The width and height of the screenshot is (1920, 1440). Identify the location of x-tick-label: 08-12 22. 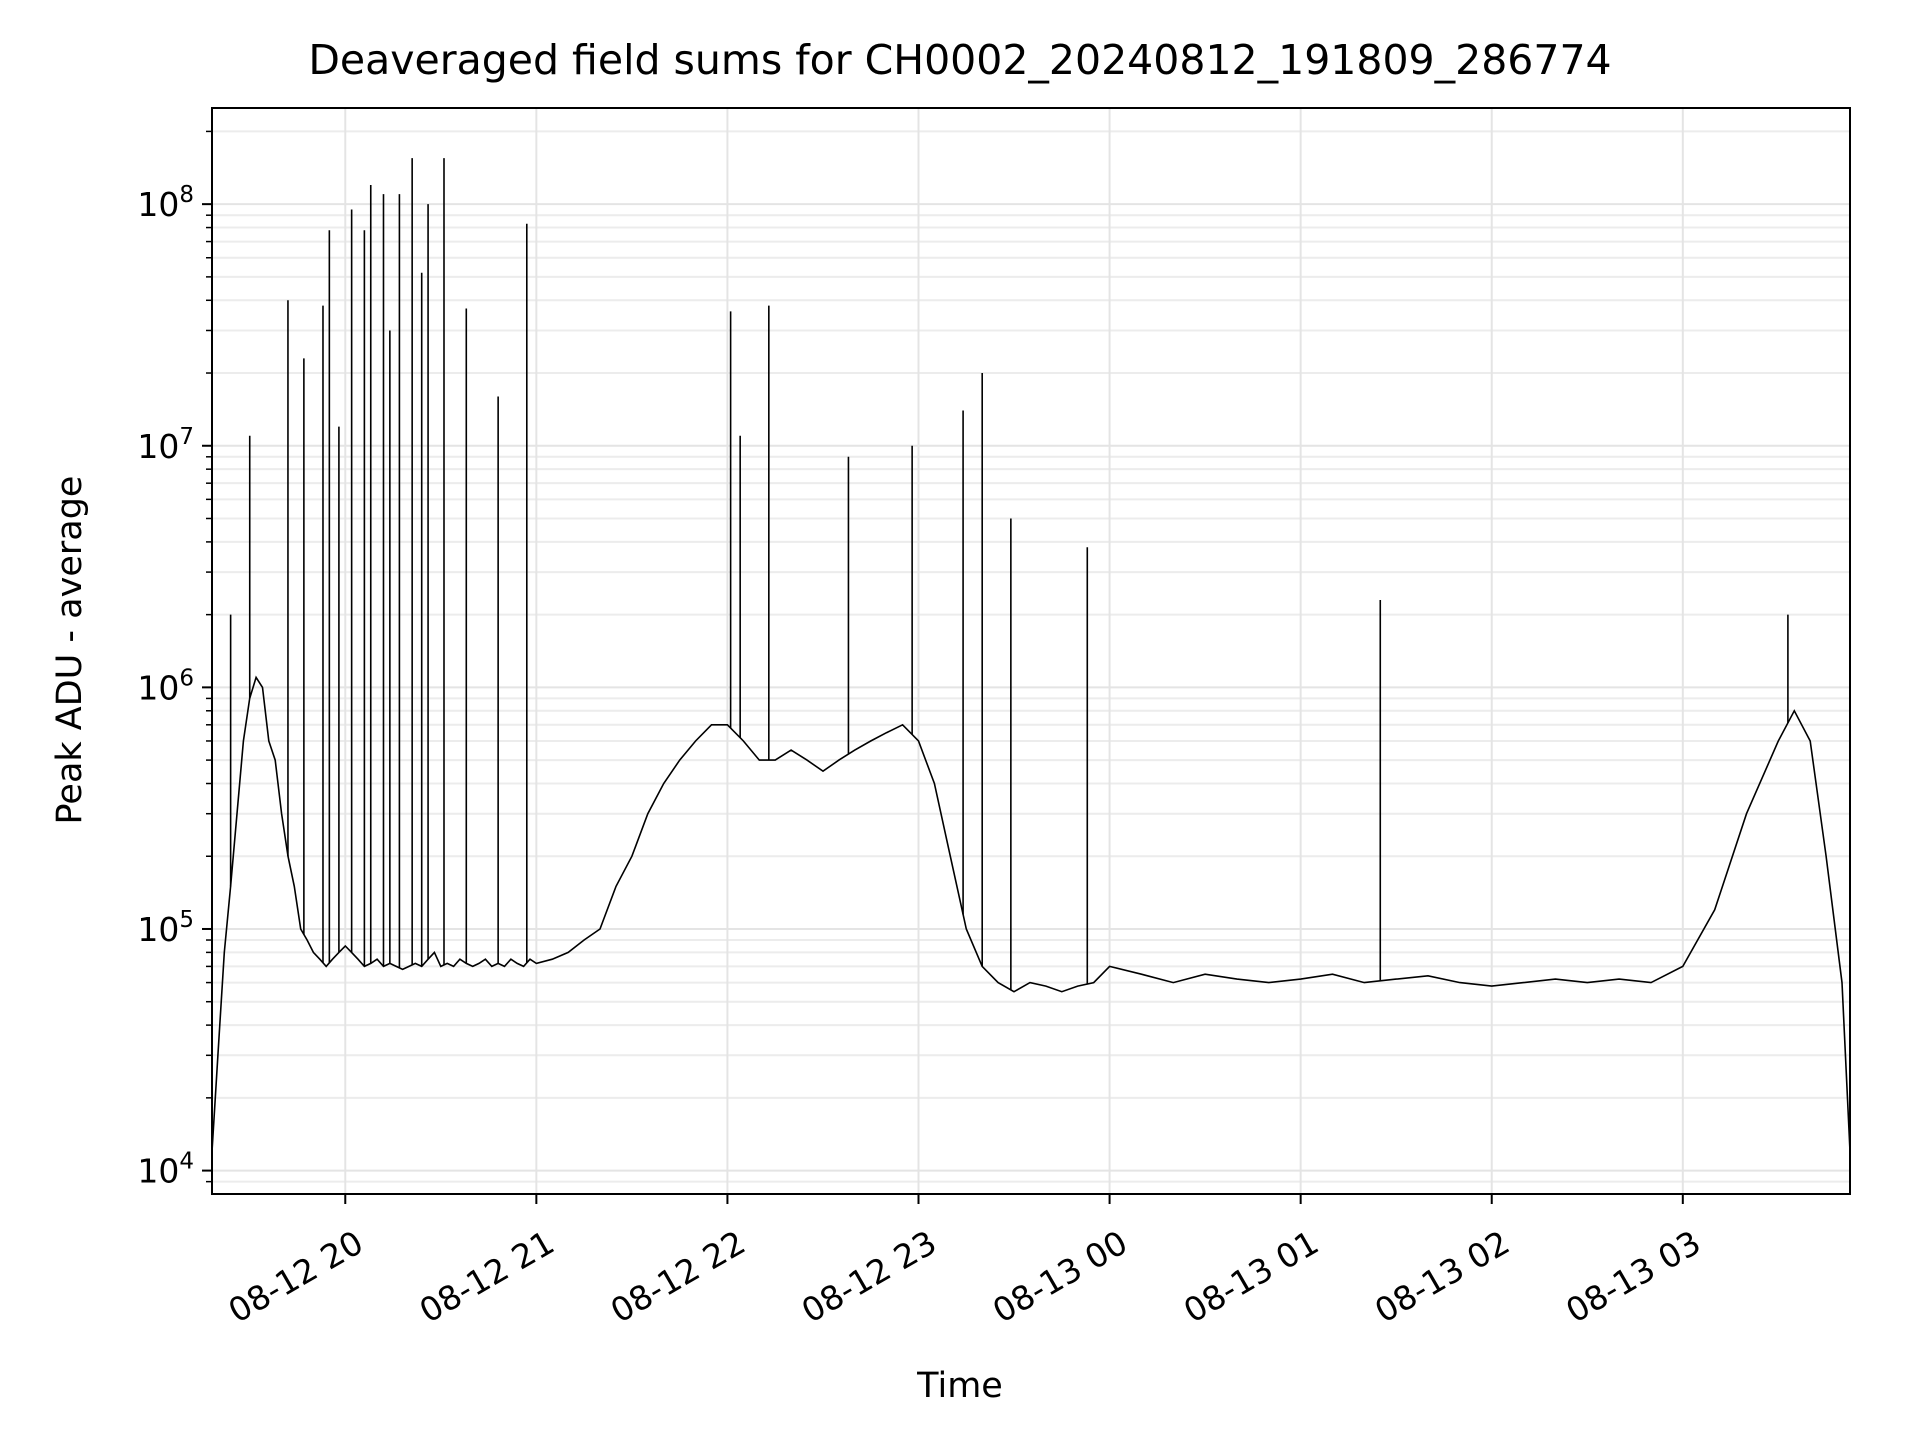
(678, 1277).